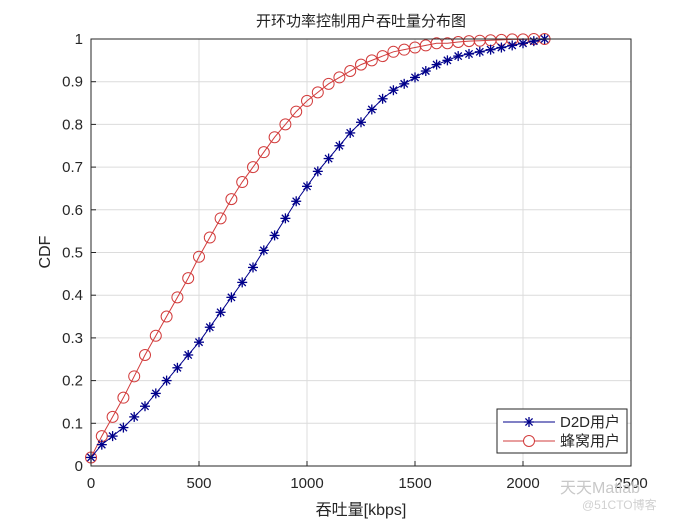  Describe the element at coordinates (198, 483) in the screenshot. I see `x-tick-label: 500` at that location.